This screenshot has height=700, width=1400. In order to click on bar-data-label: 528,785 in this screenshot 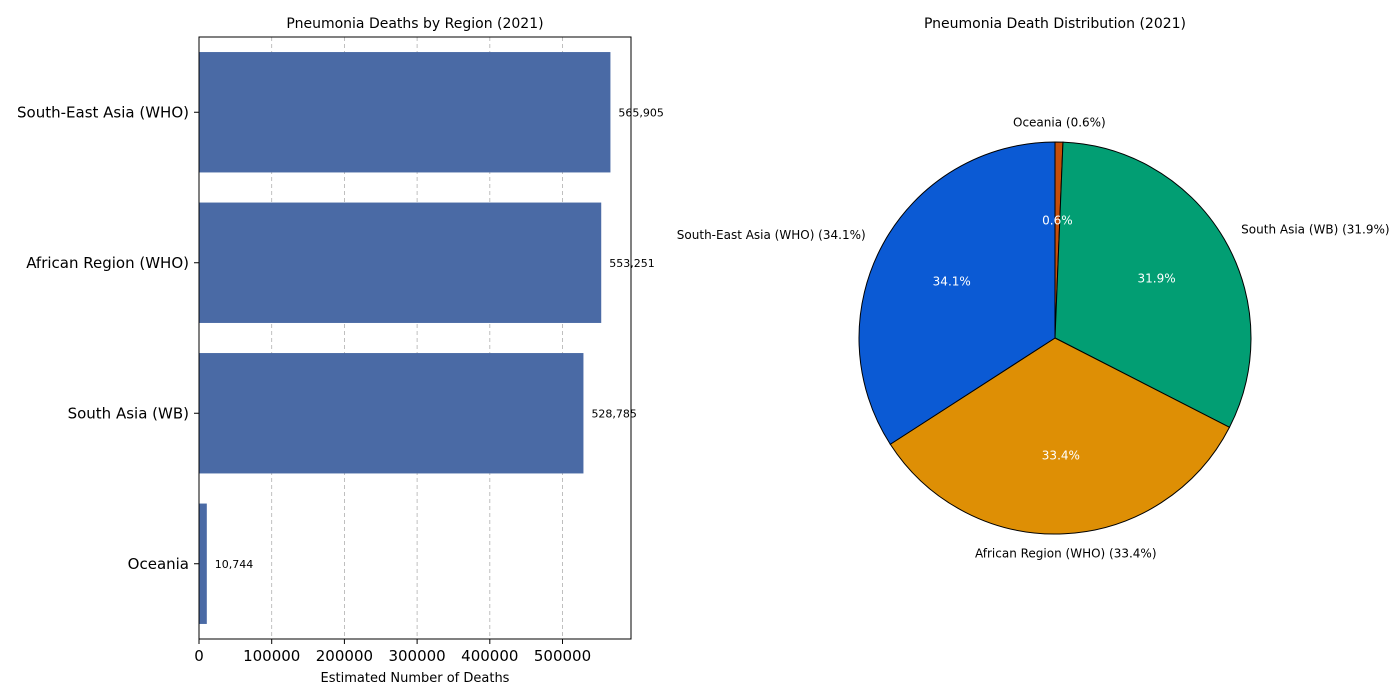, I will do `click(614, 413)`.